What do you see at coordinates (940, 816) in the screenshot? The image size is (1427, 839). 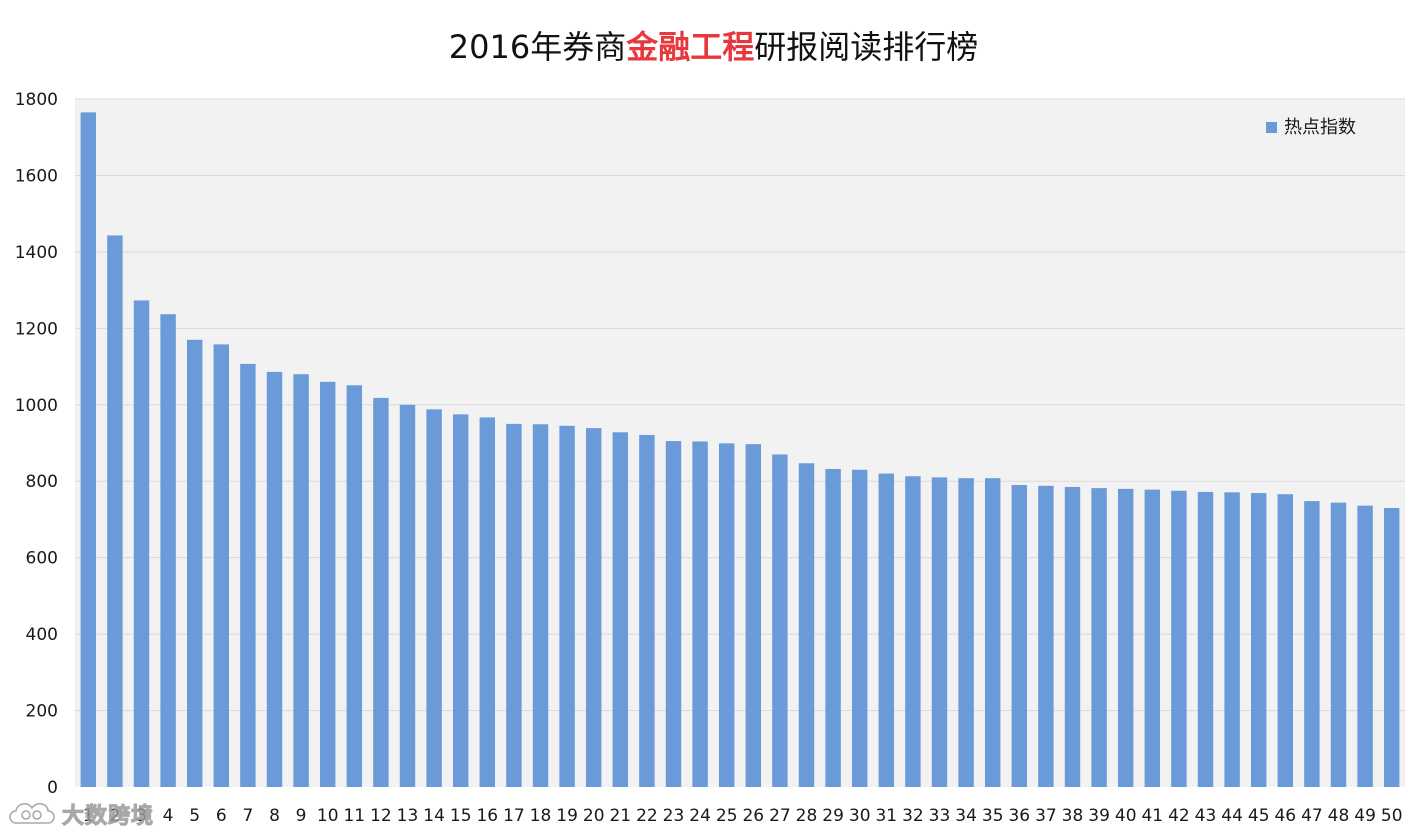 I see `x-tick-label: 33` at bounding box center [940, 816].